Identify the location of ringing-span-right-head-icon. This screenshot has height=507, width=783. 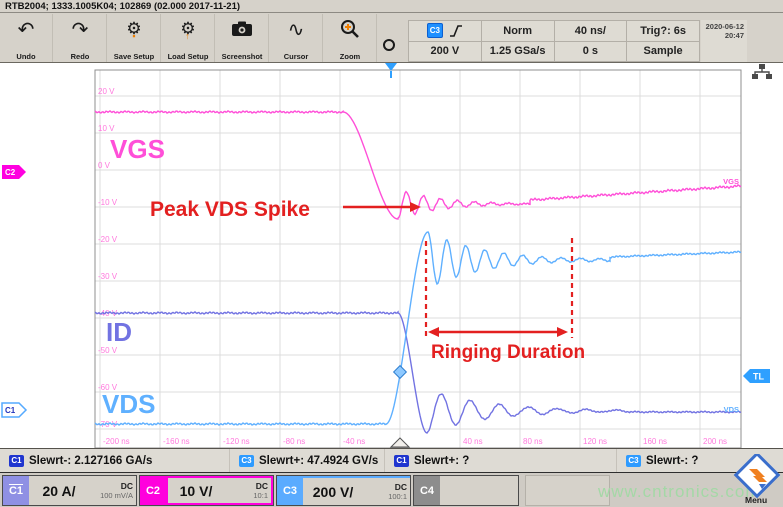
(562, 332).